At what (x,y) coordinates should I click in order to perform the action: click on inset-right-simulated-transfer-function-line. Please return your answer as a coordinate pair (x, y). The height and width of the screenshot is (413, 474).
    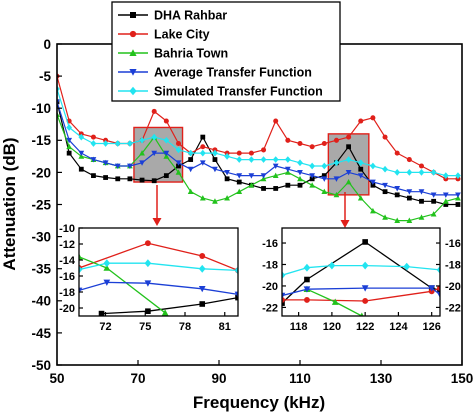
    Looking at the image, I should click on (361, 270).